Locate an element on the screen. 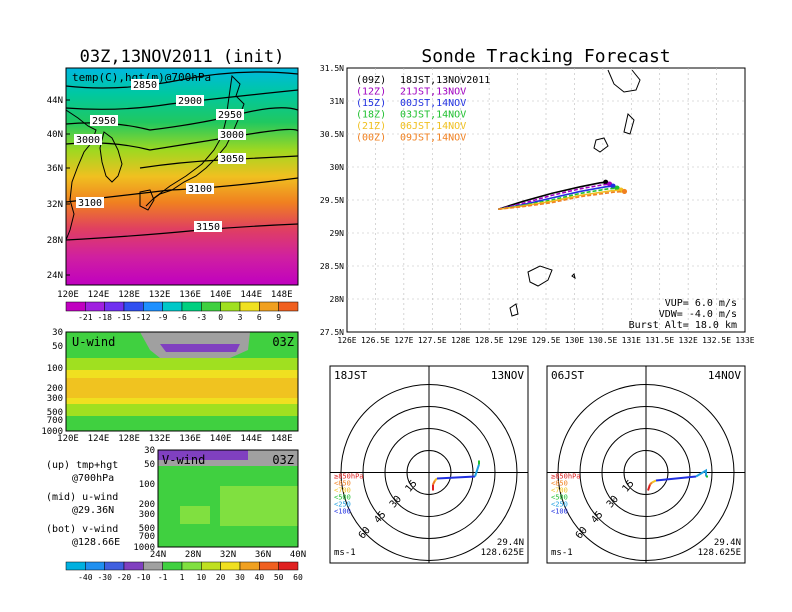 This screenshot has width=792, height=612. u-wind-x-tick: 144E is located at coordinates (251, 439).